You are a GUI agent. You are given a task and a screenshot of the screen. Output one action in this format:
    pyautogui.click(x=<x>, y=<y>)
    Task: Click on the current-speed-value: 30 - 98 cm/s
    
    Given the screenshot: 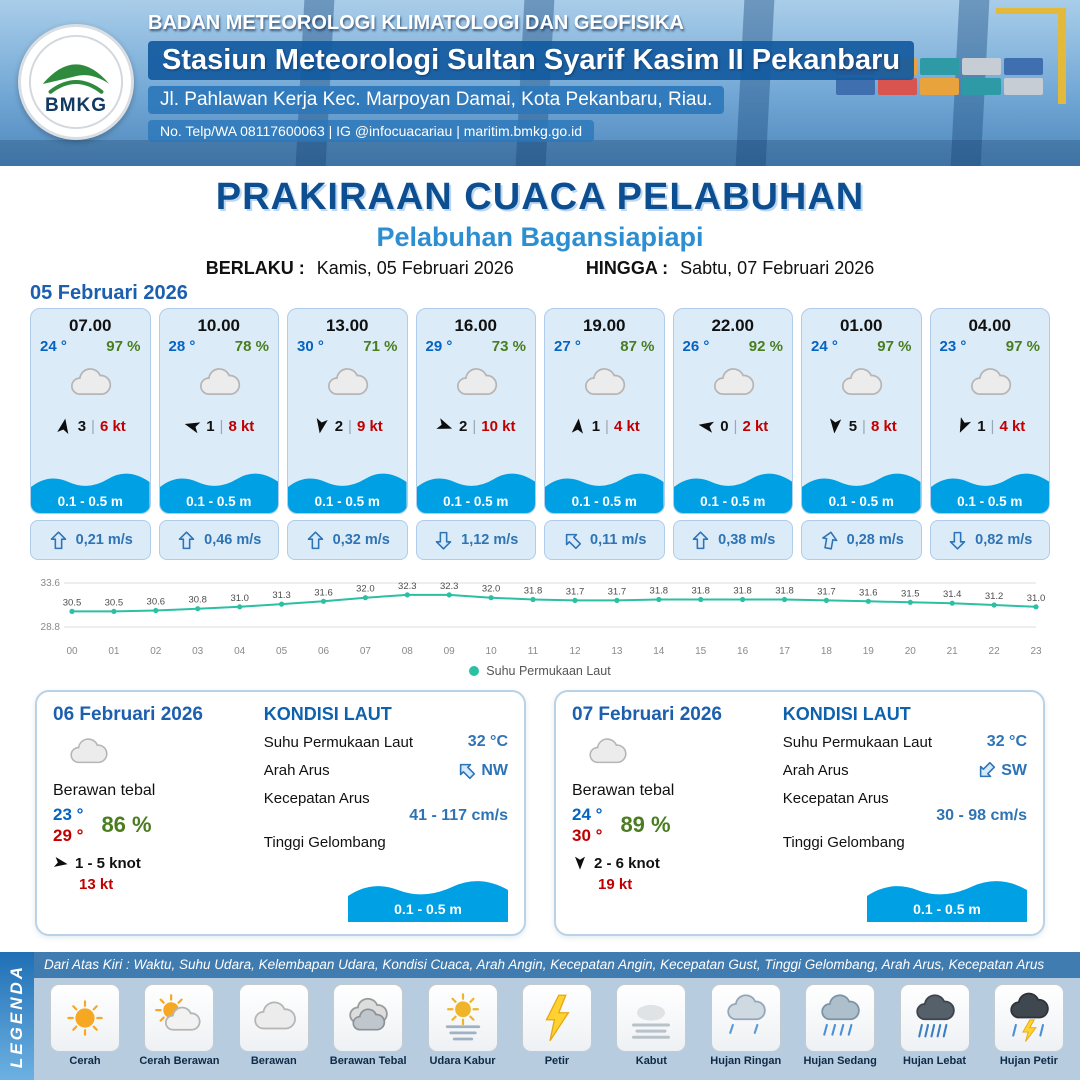 What is the action you would take?
    pyautogui.click(x=981, y=815)
    